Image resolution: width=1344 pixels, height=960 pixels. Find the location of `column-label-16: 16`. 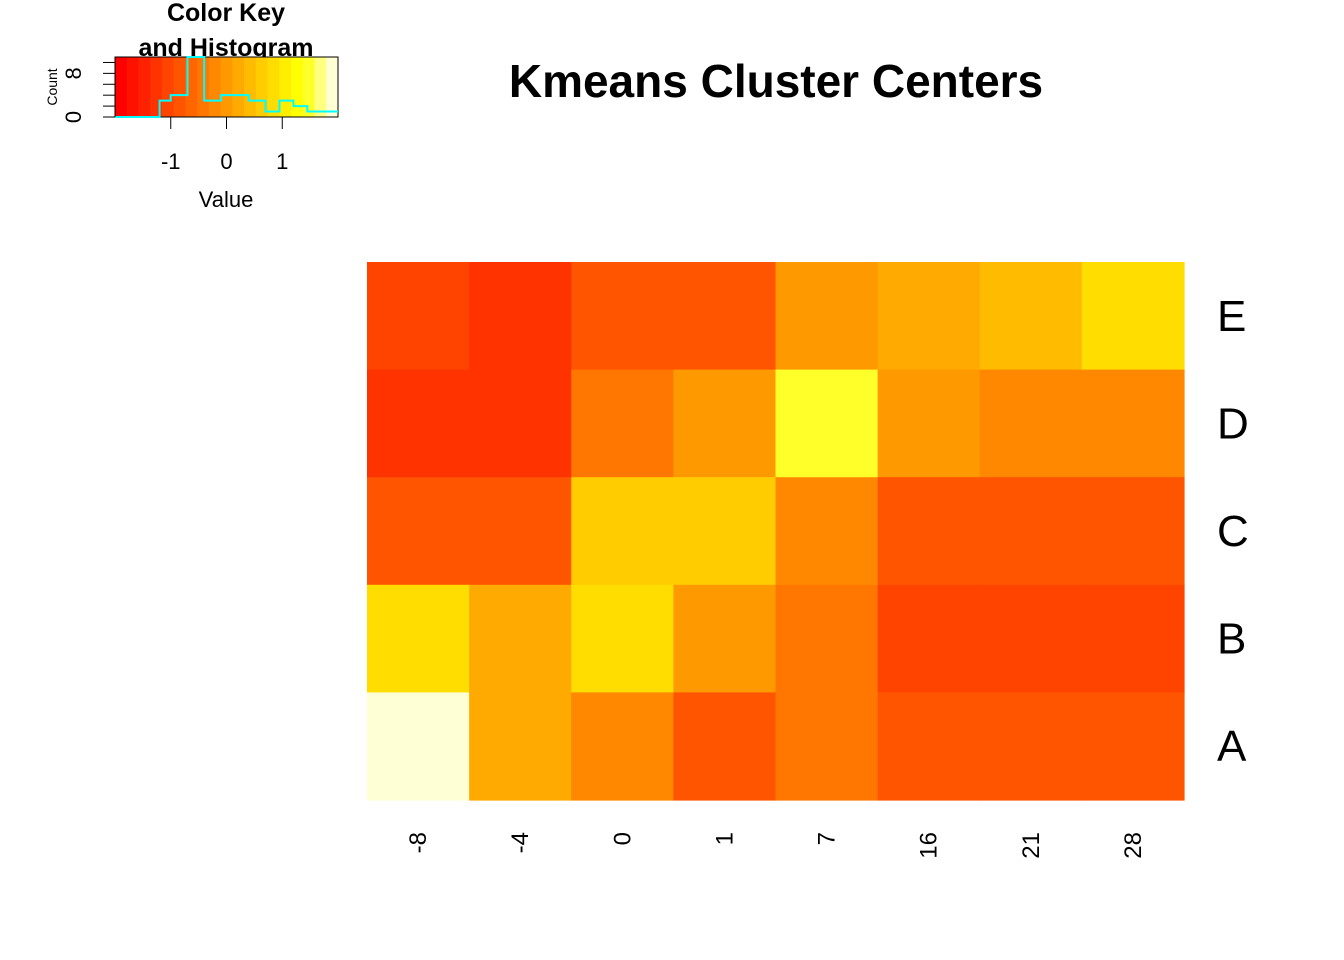

column-label-16: 16 is located at coordinates (929, 845).